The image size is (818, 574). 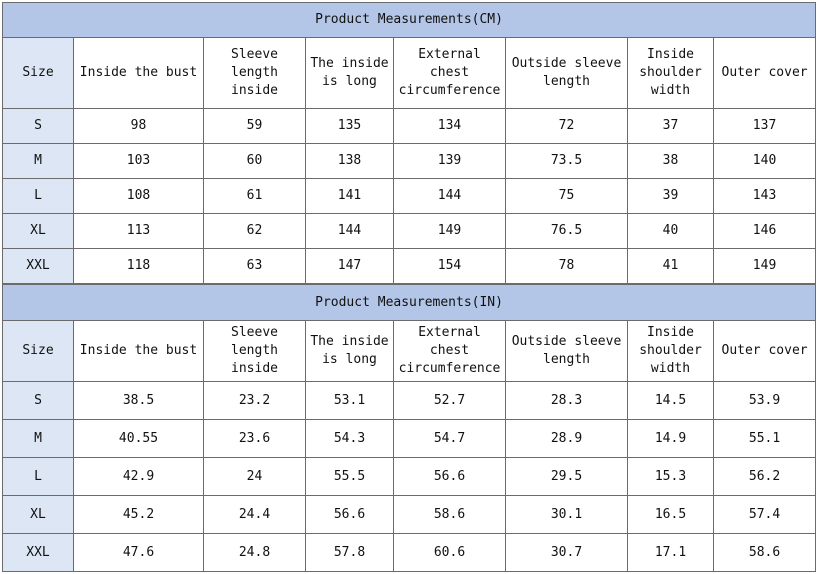 What do you see at coordinates (449, 438) in the screenshot?
I see `measurement: 54.7` at bounding box center [449, 438].